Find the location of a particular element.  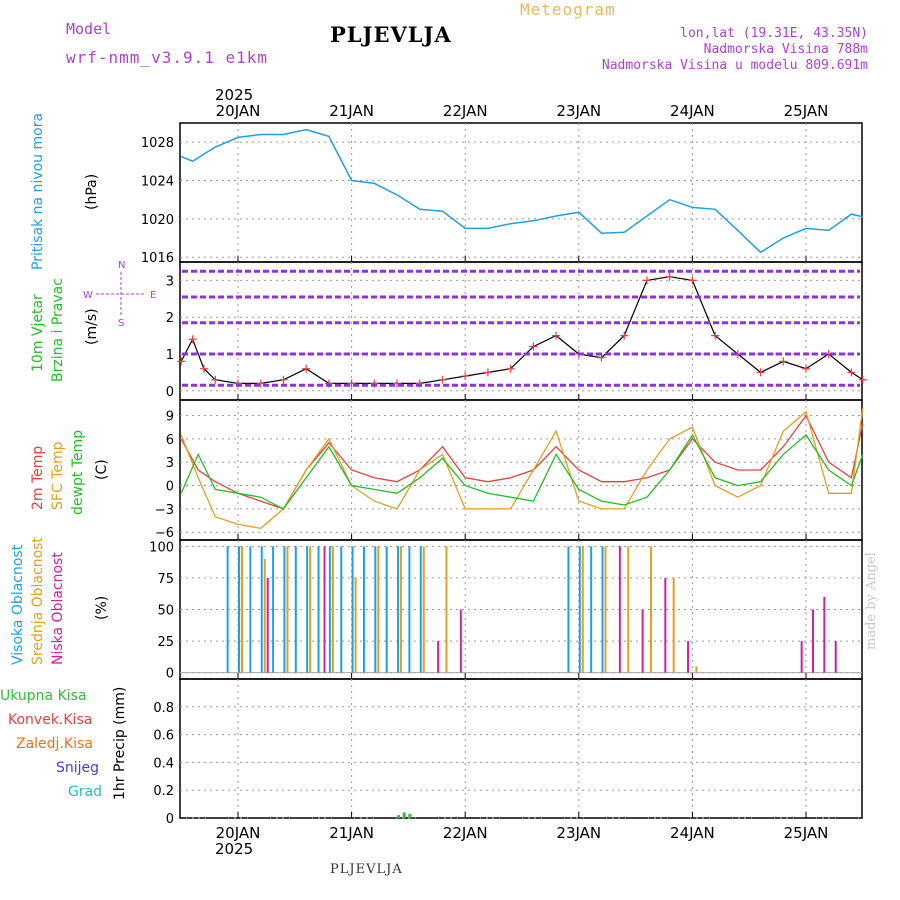

precip-legend-ukupna: Ukupna Kisa is located at coordinates (43, 696).